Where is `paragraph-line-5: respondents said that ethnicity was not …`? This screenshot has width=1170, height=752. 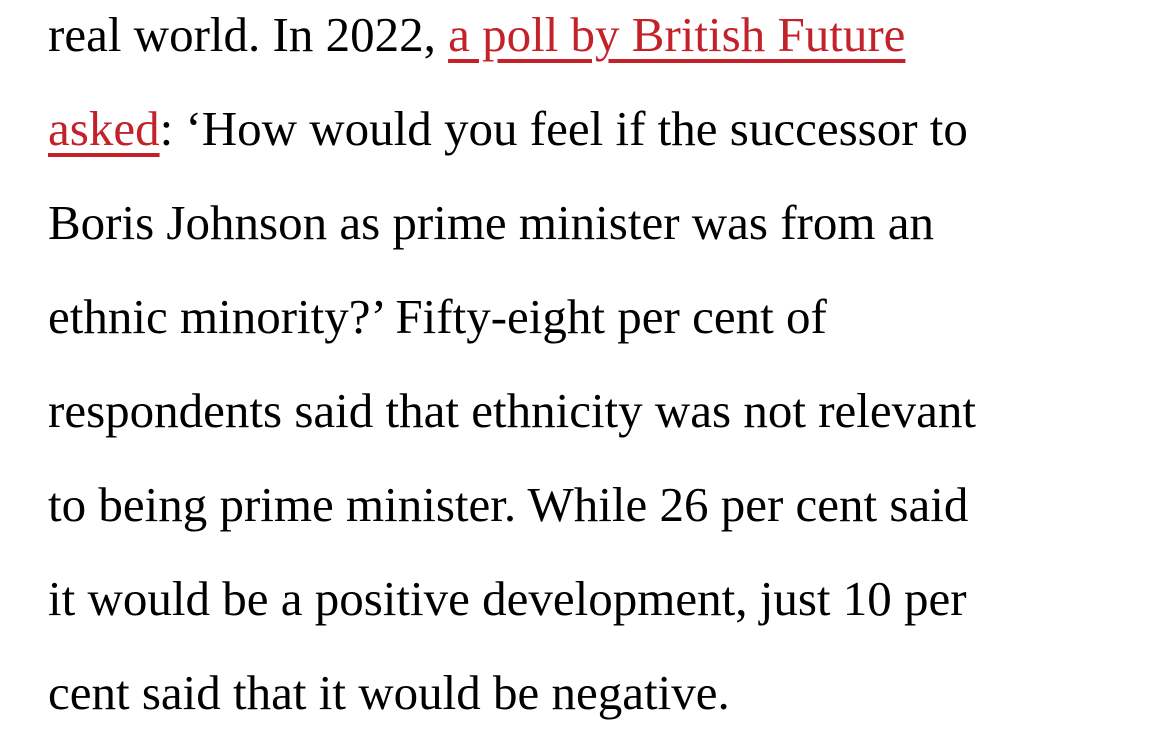 paragraph-line-5: respondents said that ethnicity was not … is located at coordinates (594, 411).